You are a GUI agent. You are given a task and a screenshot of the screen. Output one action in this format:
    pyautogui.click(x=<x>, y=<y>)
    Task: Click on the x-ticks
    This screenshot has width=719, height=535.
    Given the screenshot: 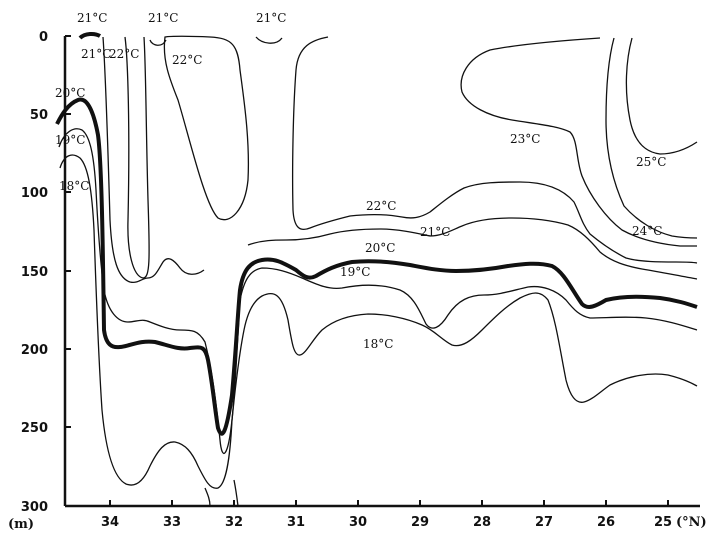 What is the action you would take?
    pyautogui.click(x=389, y=503)
    